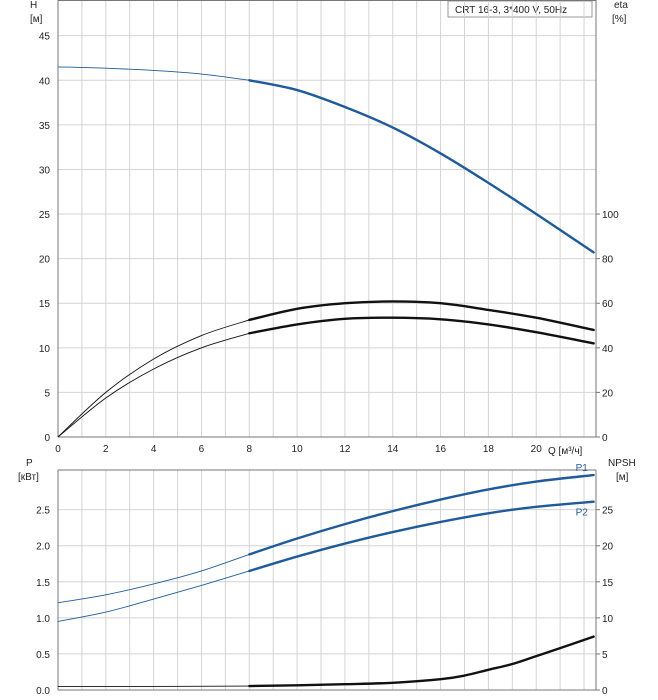 The width and height of the screenshot is (658, 700). What do you see at coordinates (202, 449) in the screenshot?
I see `x-tick-label: 6` at bounding box center [202, 449].